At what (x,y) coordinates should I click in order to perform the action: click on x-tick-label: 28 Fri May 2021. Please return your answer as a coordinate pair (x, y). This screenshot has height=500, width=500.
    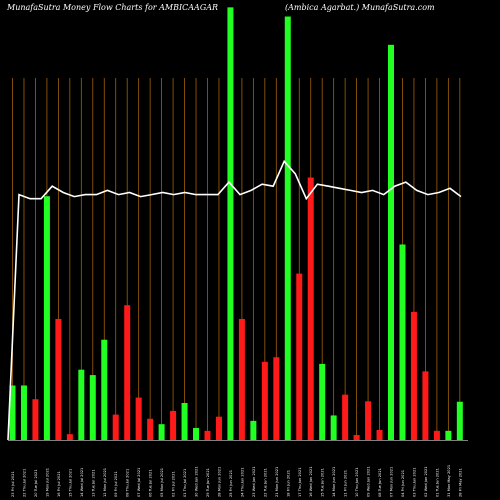
    Looking at the image, I should click on (460, 482).